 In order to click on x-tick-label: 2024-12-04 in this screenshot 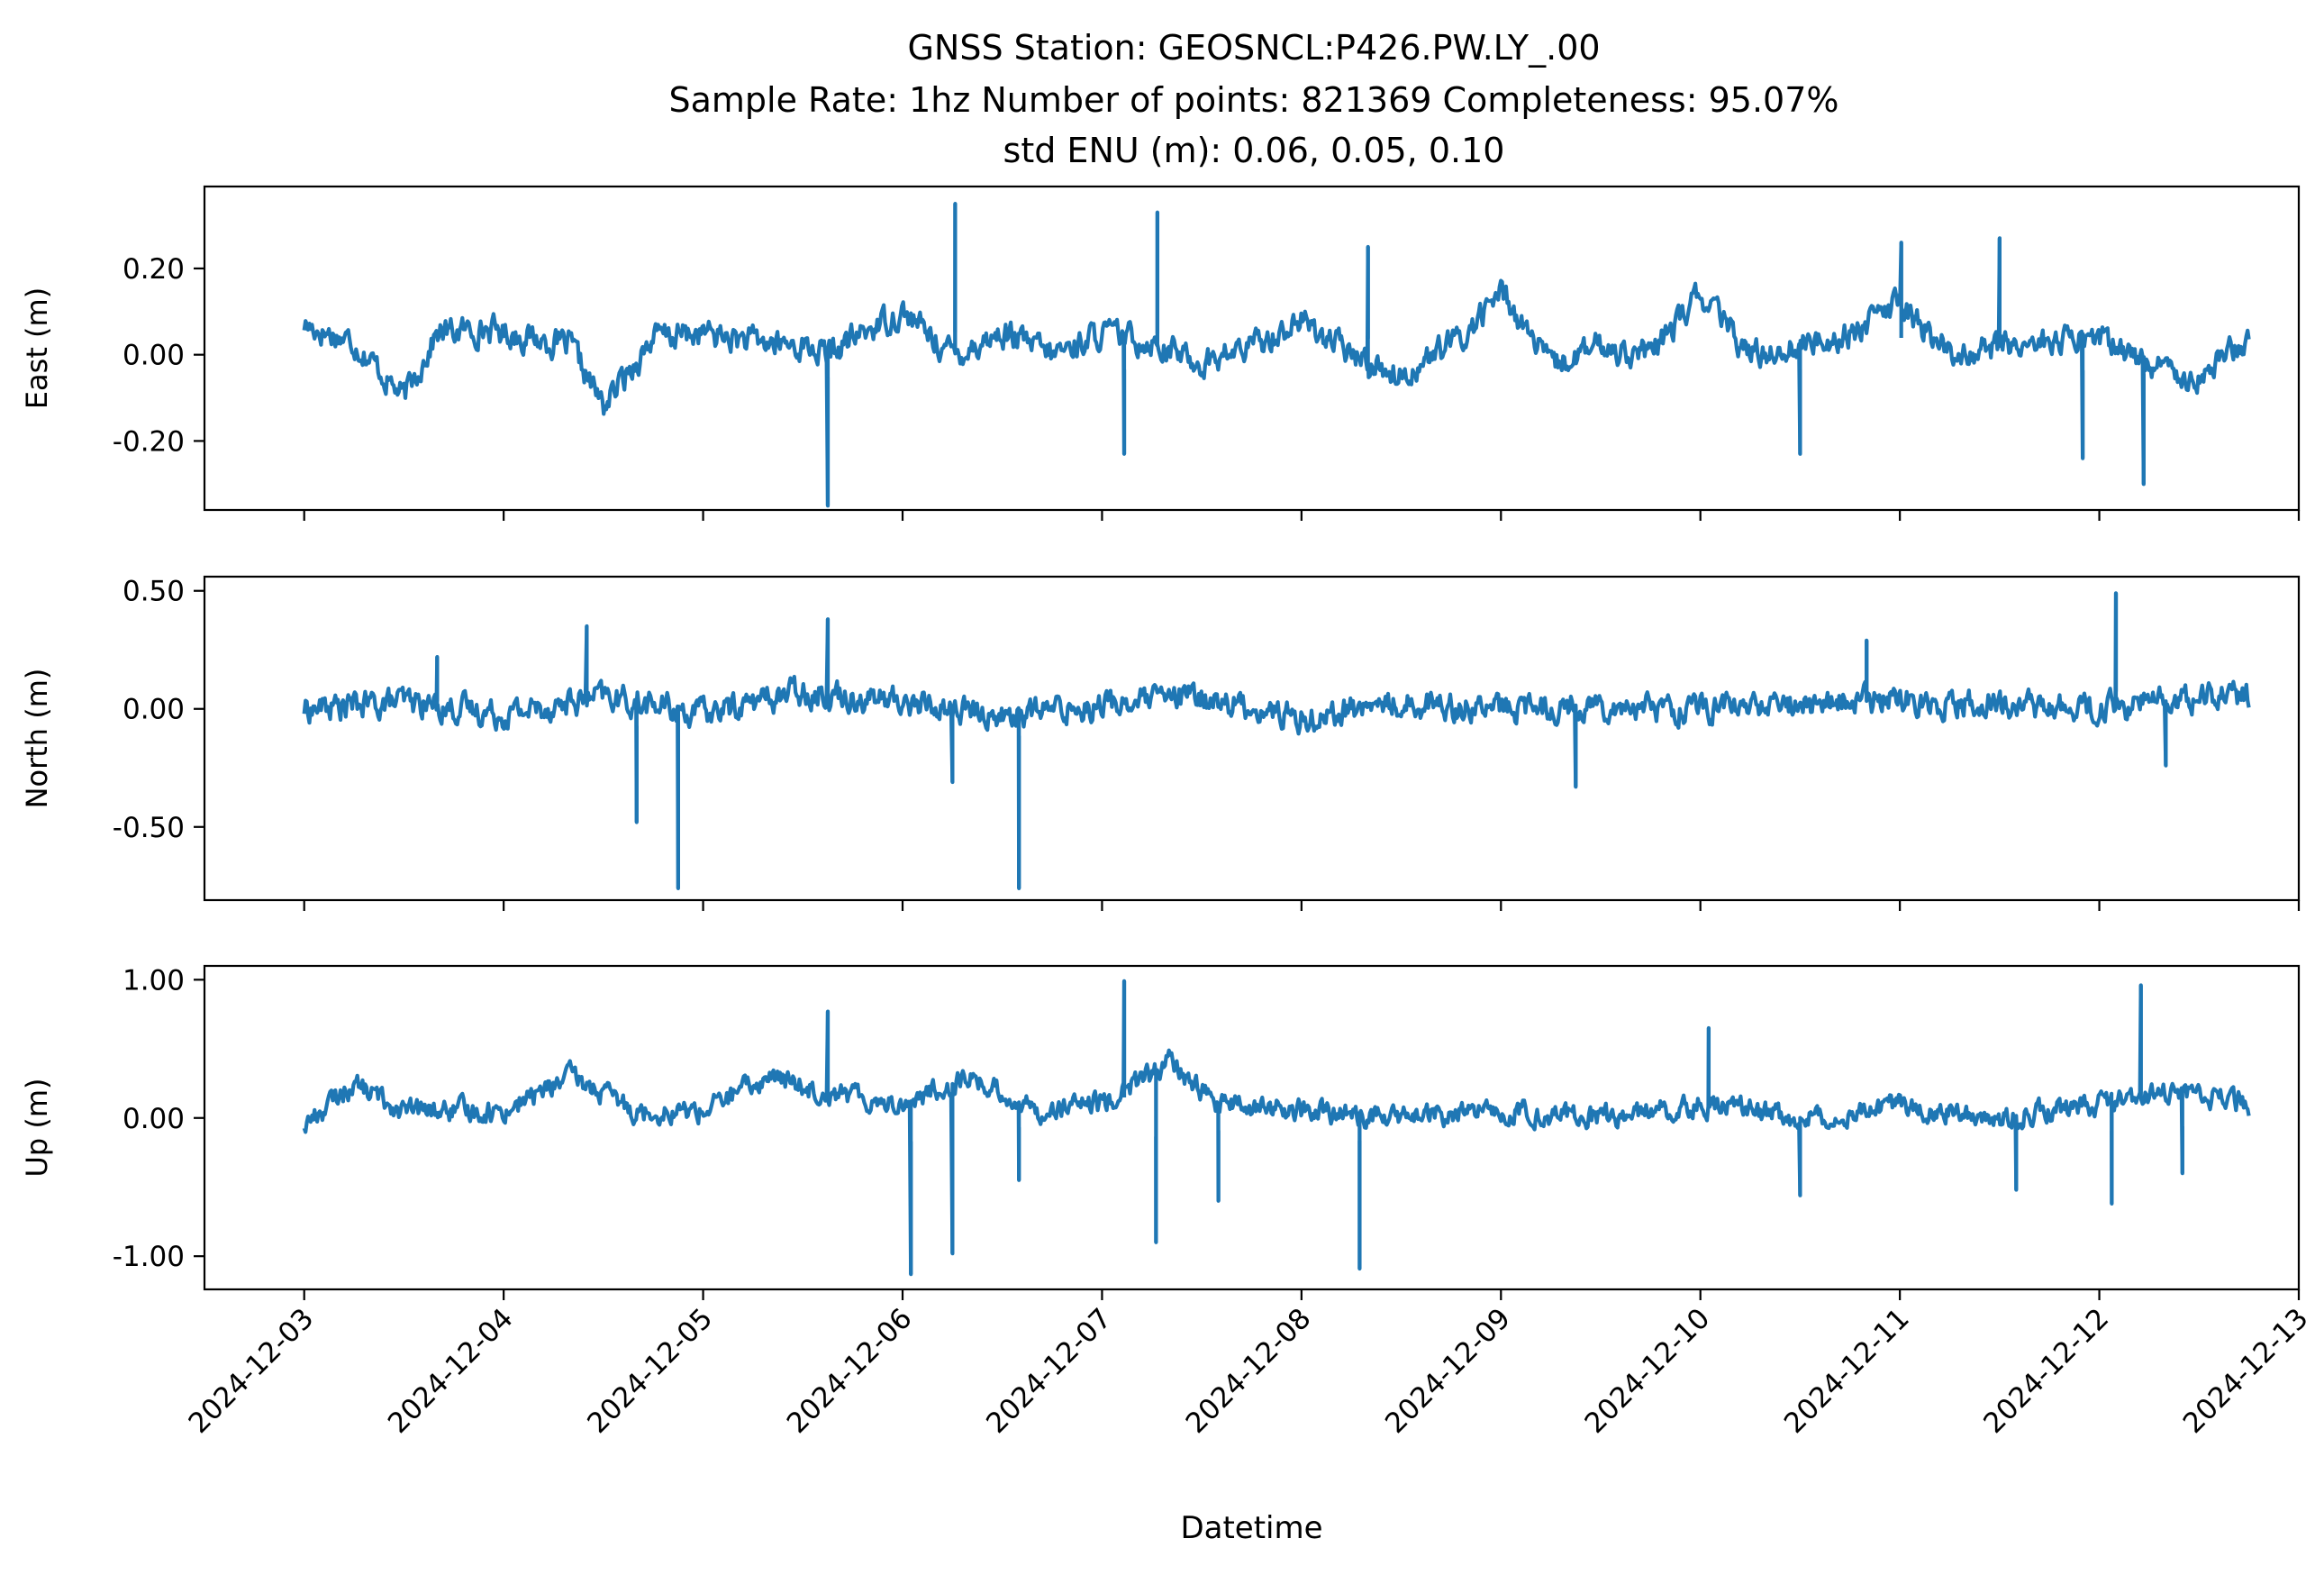, I will do `click(451, 1371)`.